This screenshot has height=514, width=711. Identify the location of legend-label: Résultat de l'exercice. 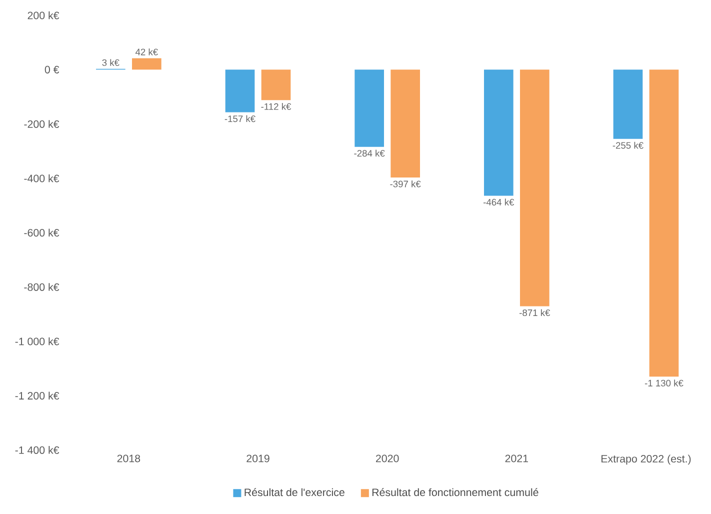
(294, 492).